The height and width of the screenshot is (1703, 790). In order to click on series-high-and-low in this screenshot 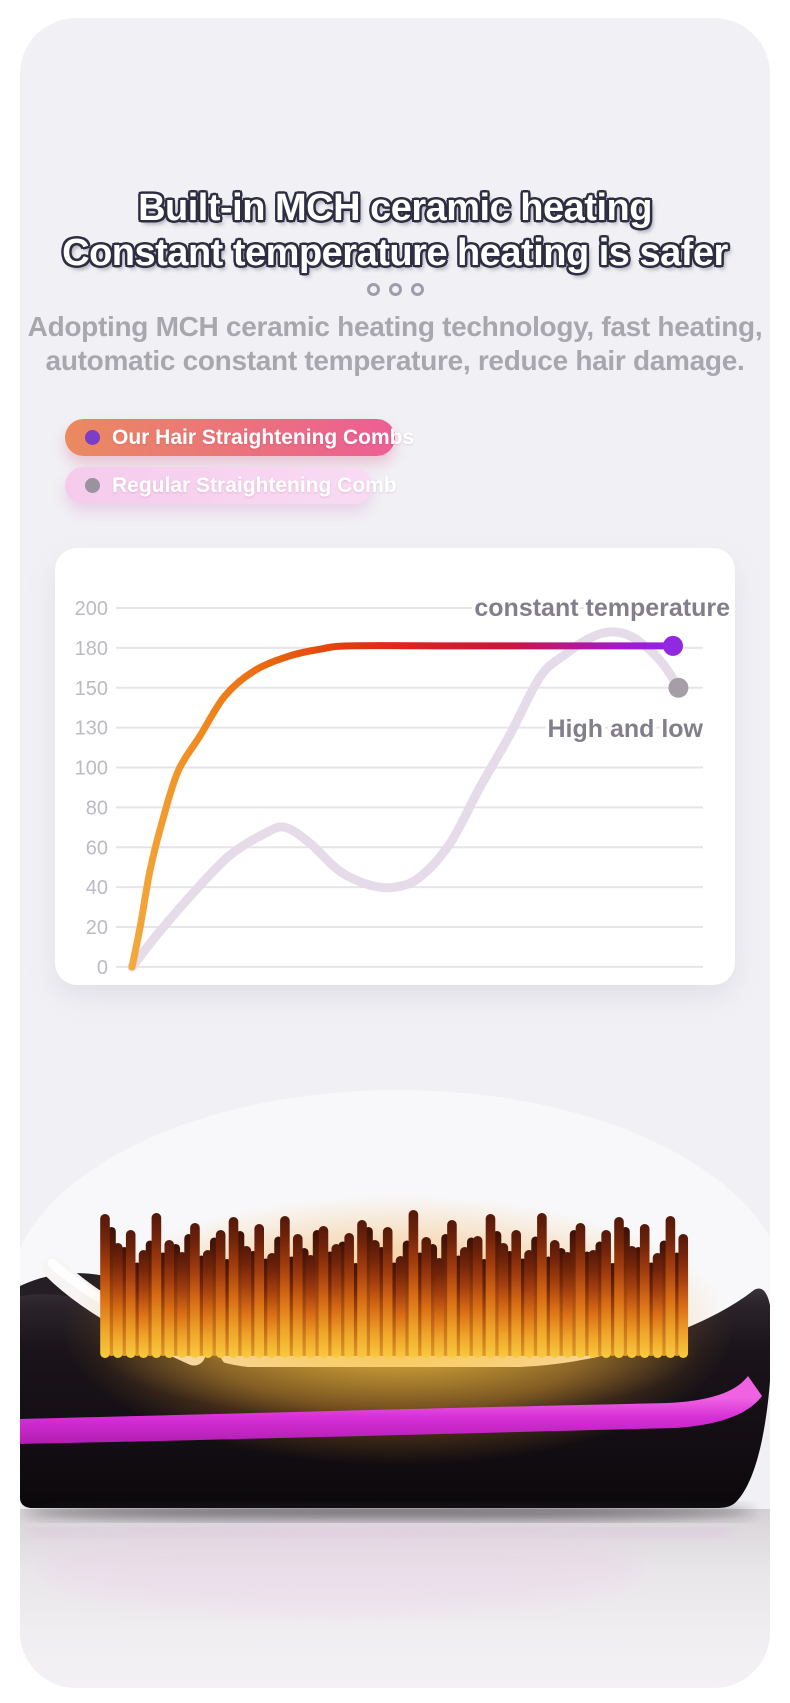, I will do `click(405, 799)`.